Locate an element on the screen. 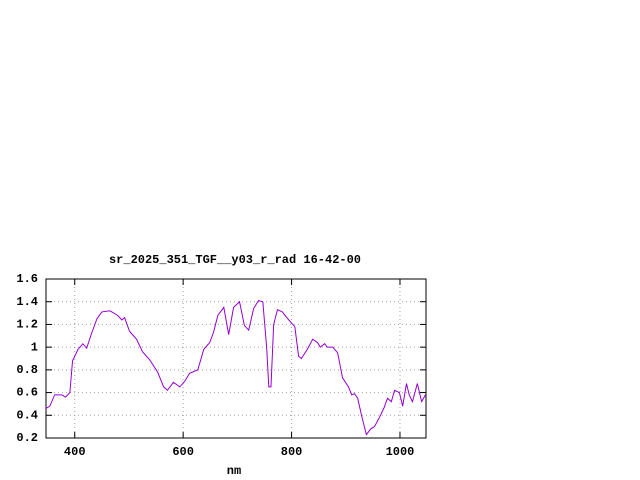 The height and width of the screenshot is (480, 640). y-tick-label: 0.8 is located at coordinates (27, 370).